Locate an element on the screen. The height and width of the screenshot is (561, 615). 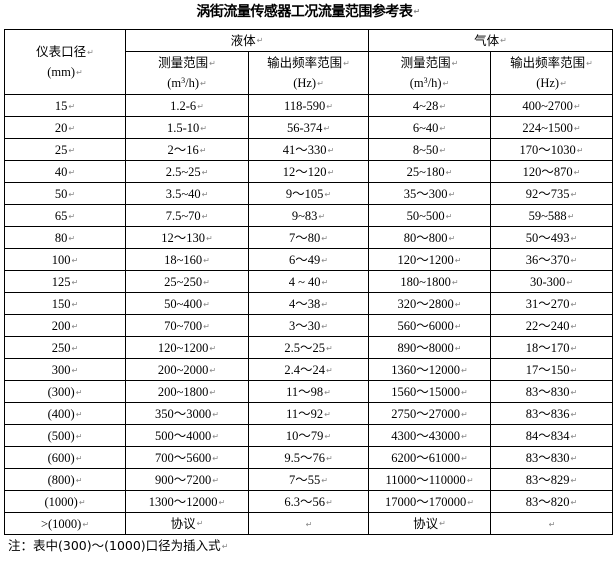
table-row: (300)200~180011～981560～1500083～830 is located at coordinates (308, 391).